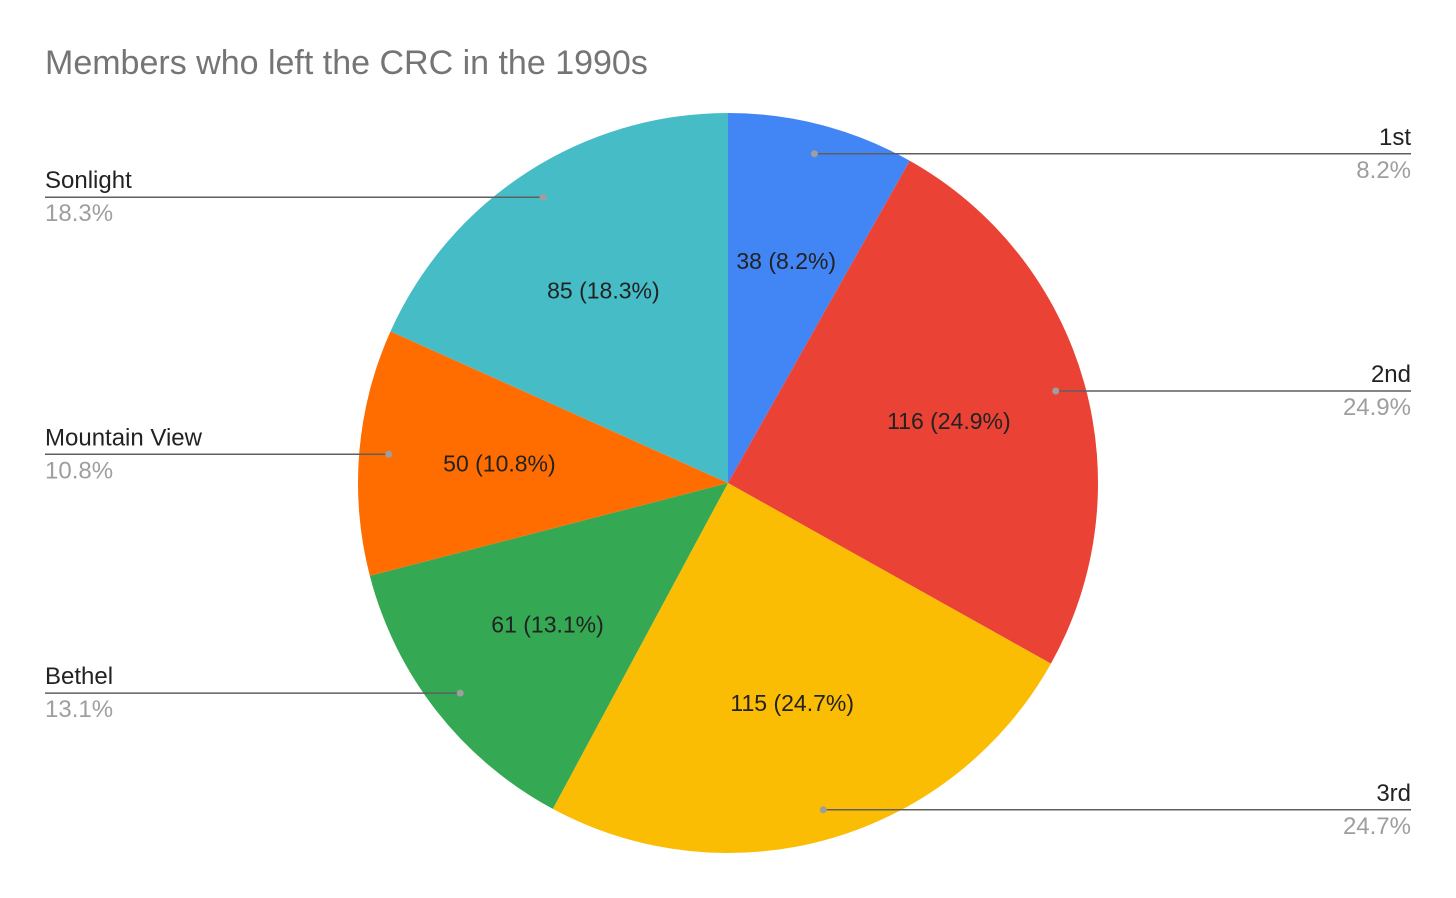  I want to click on callout-label-bethel: Bethel, so click(79, 676).